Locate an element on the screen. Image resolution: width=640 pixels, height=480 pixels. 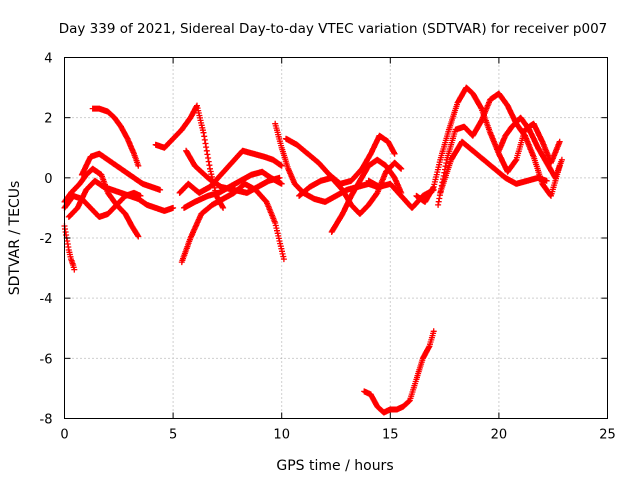
y-tick-labels: -8 -6 -4 -2 0 2 4 is located at coordinates (46, 240).